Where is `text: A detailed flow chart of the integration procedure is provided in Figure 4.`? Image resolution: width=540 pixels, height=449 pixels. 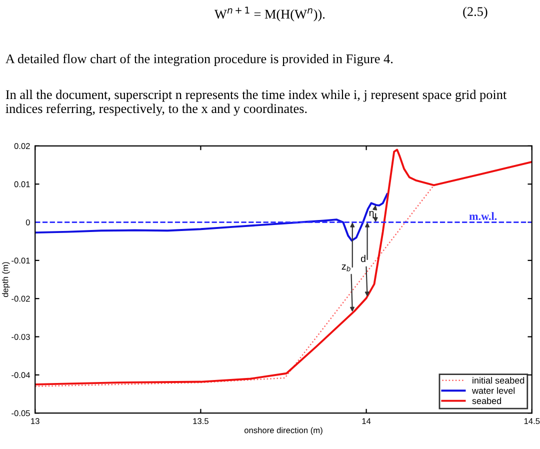
text: A detailed flow chart of the integration procedure is provided in Figure 4. is located at coordinates (199, 60).